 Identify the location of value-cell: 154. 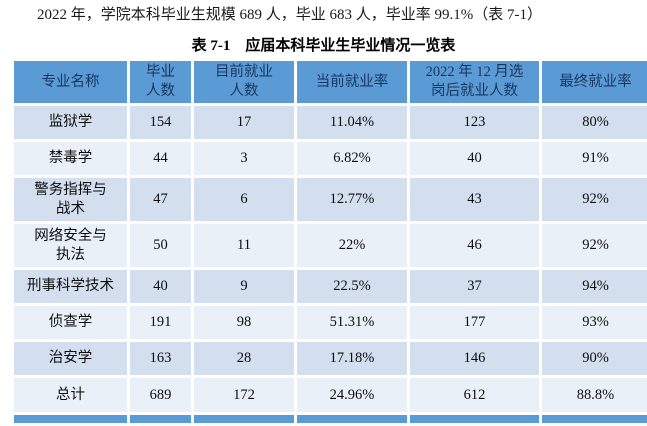
(160, 122).